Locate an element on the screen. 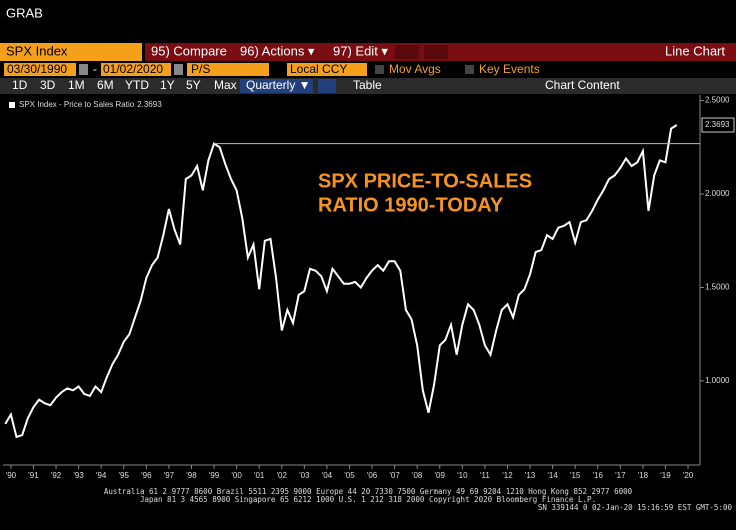 The height and width of the screenshot is (530, 736). x-tick-label: '03 is located at coordinates (304, 475).